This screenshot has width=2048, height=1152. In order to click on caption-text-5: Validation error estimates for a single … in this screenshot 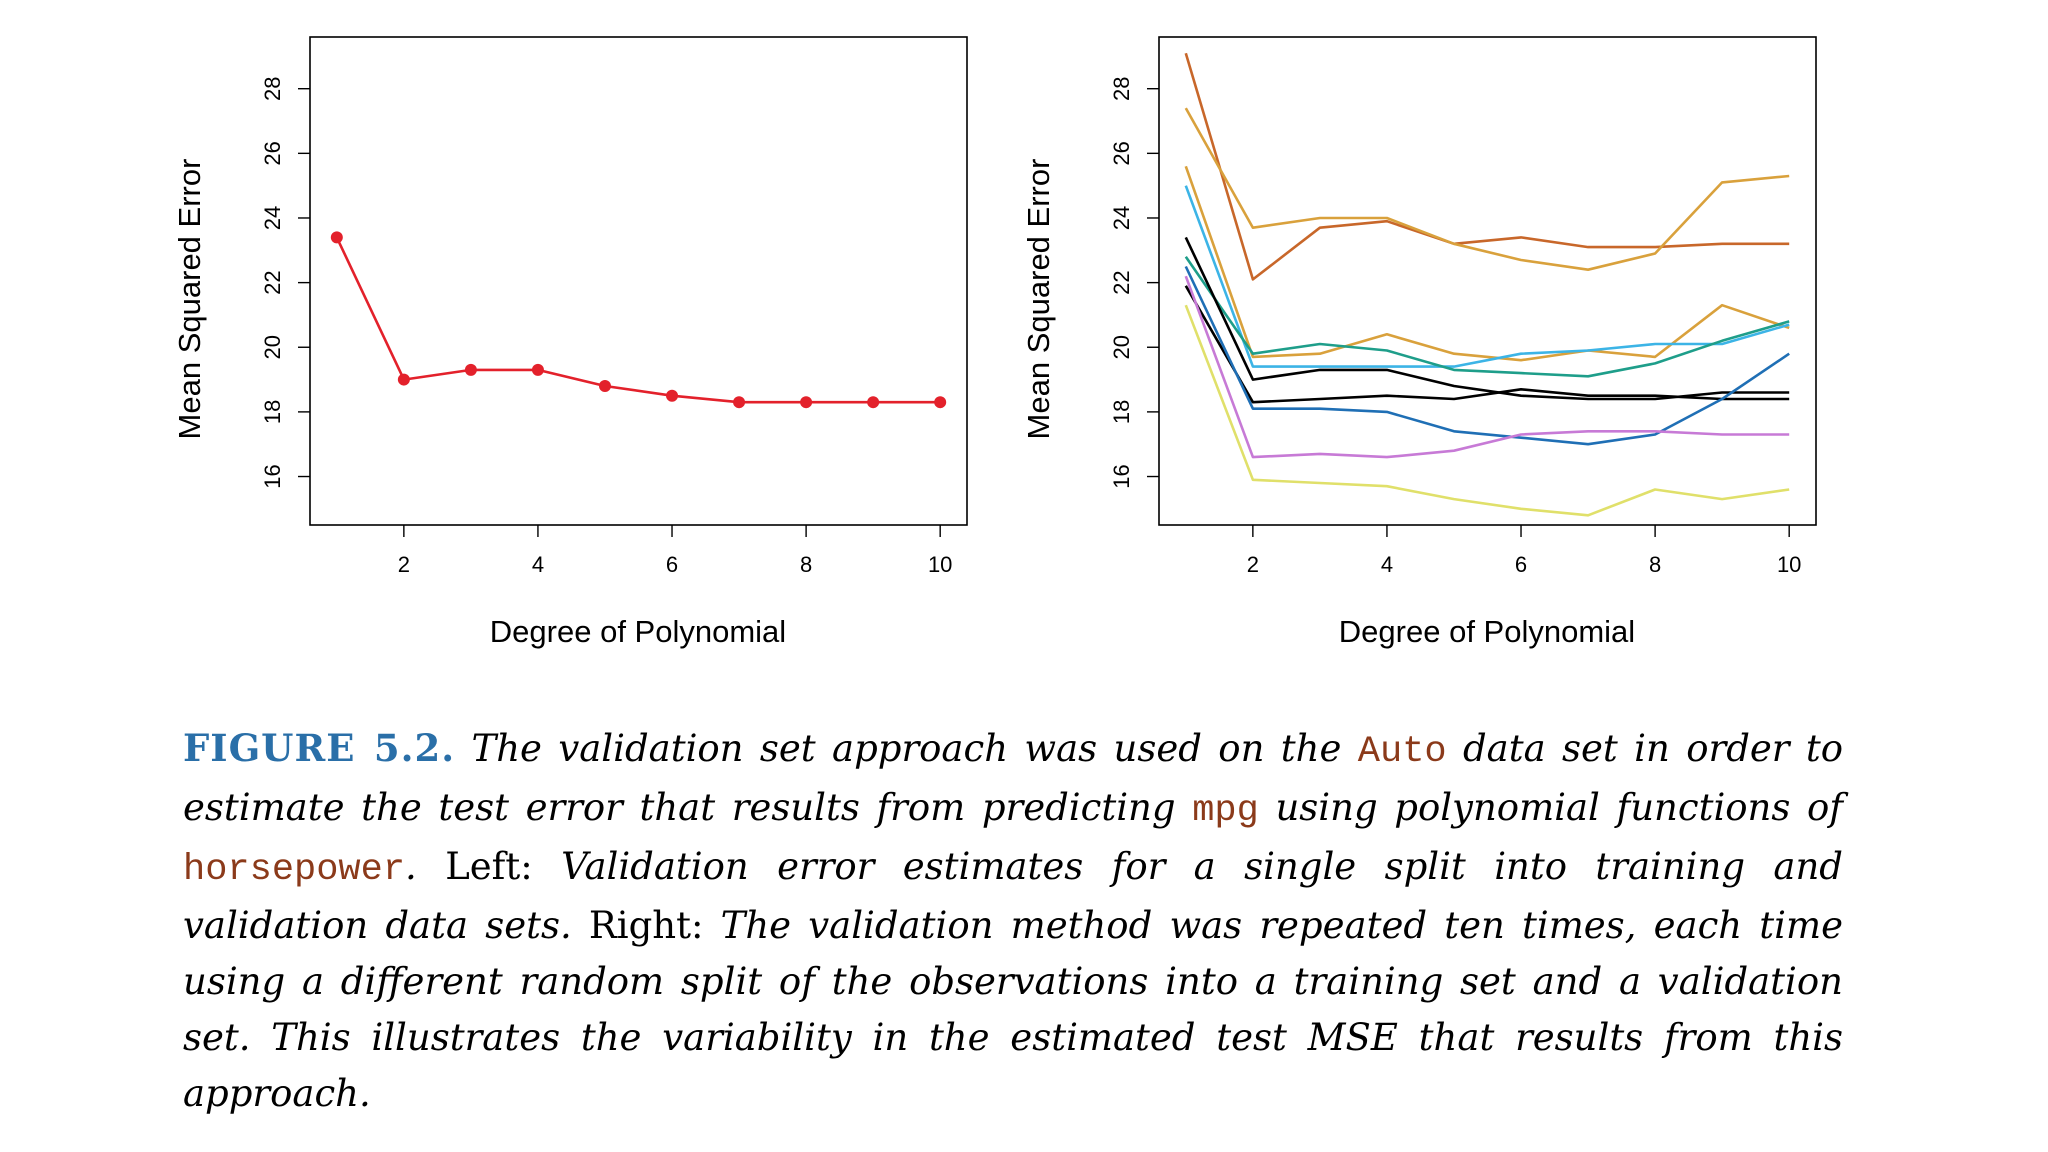, I will do `click(1013, 896)`.